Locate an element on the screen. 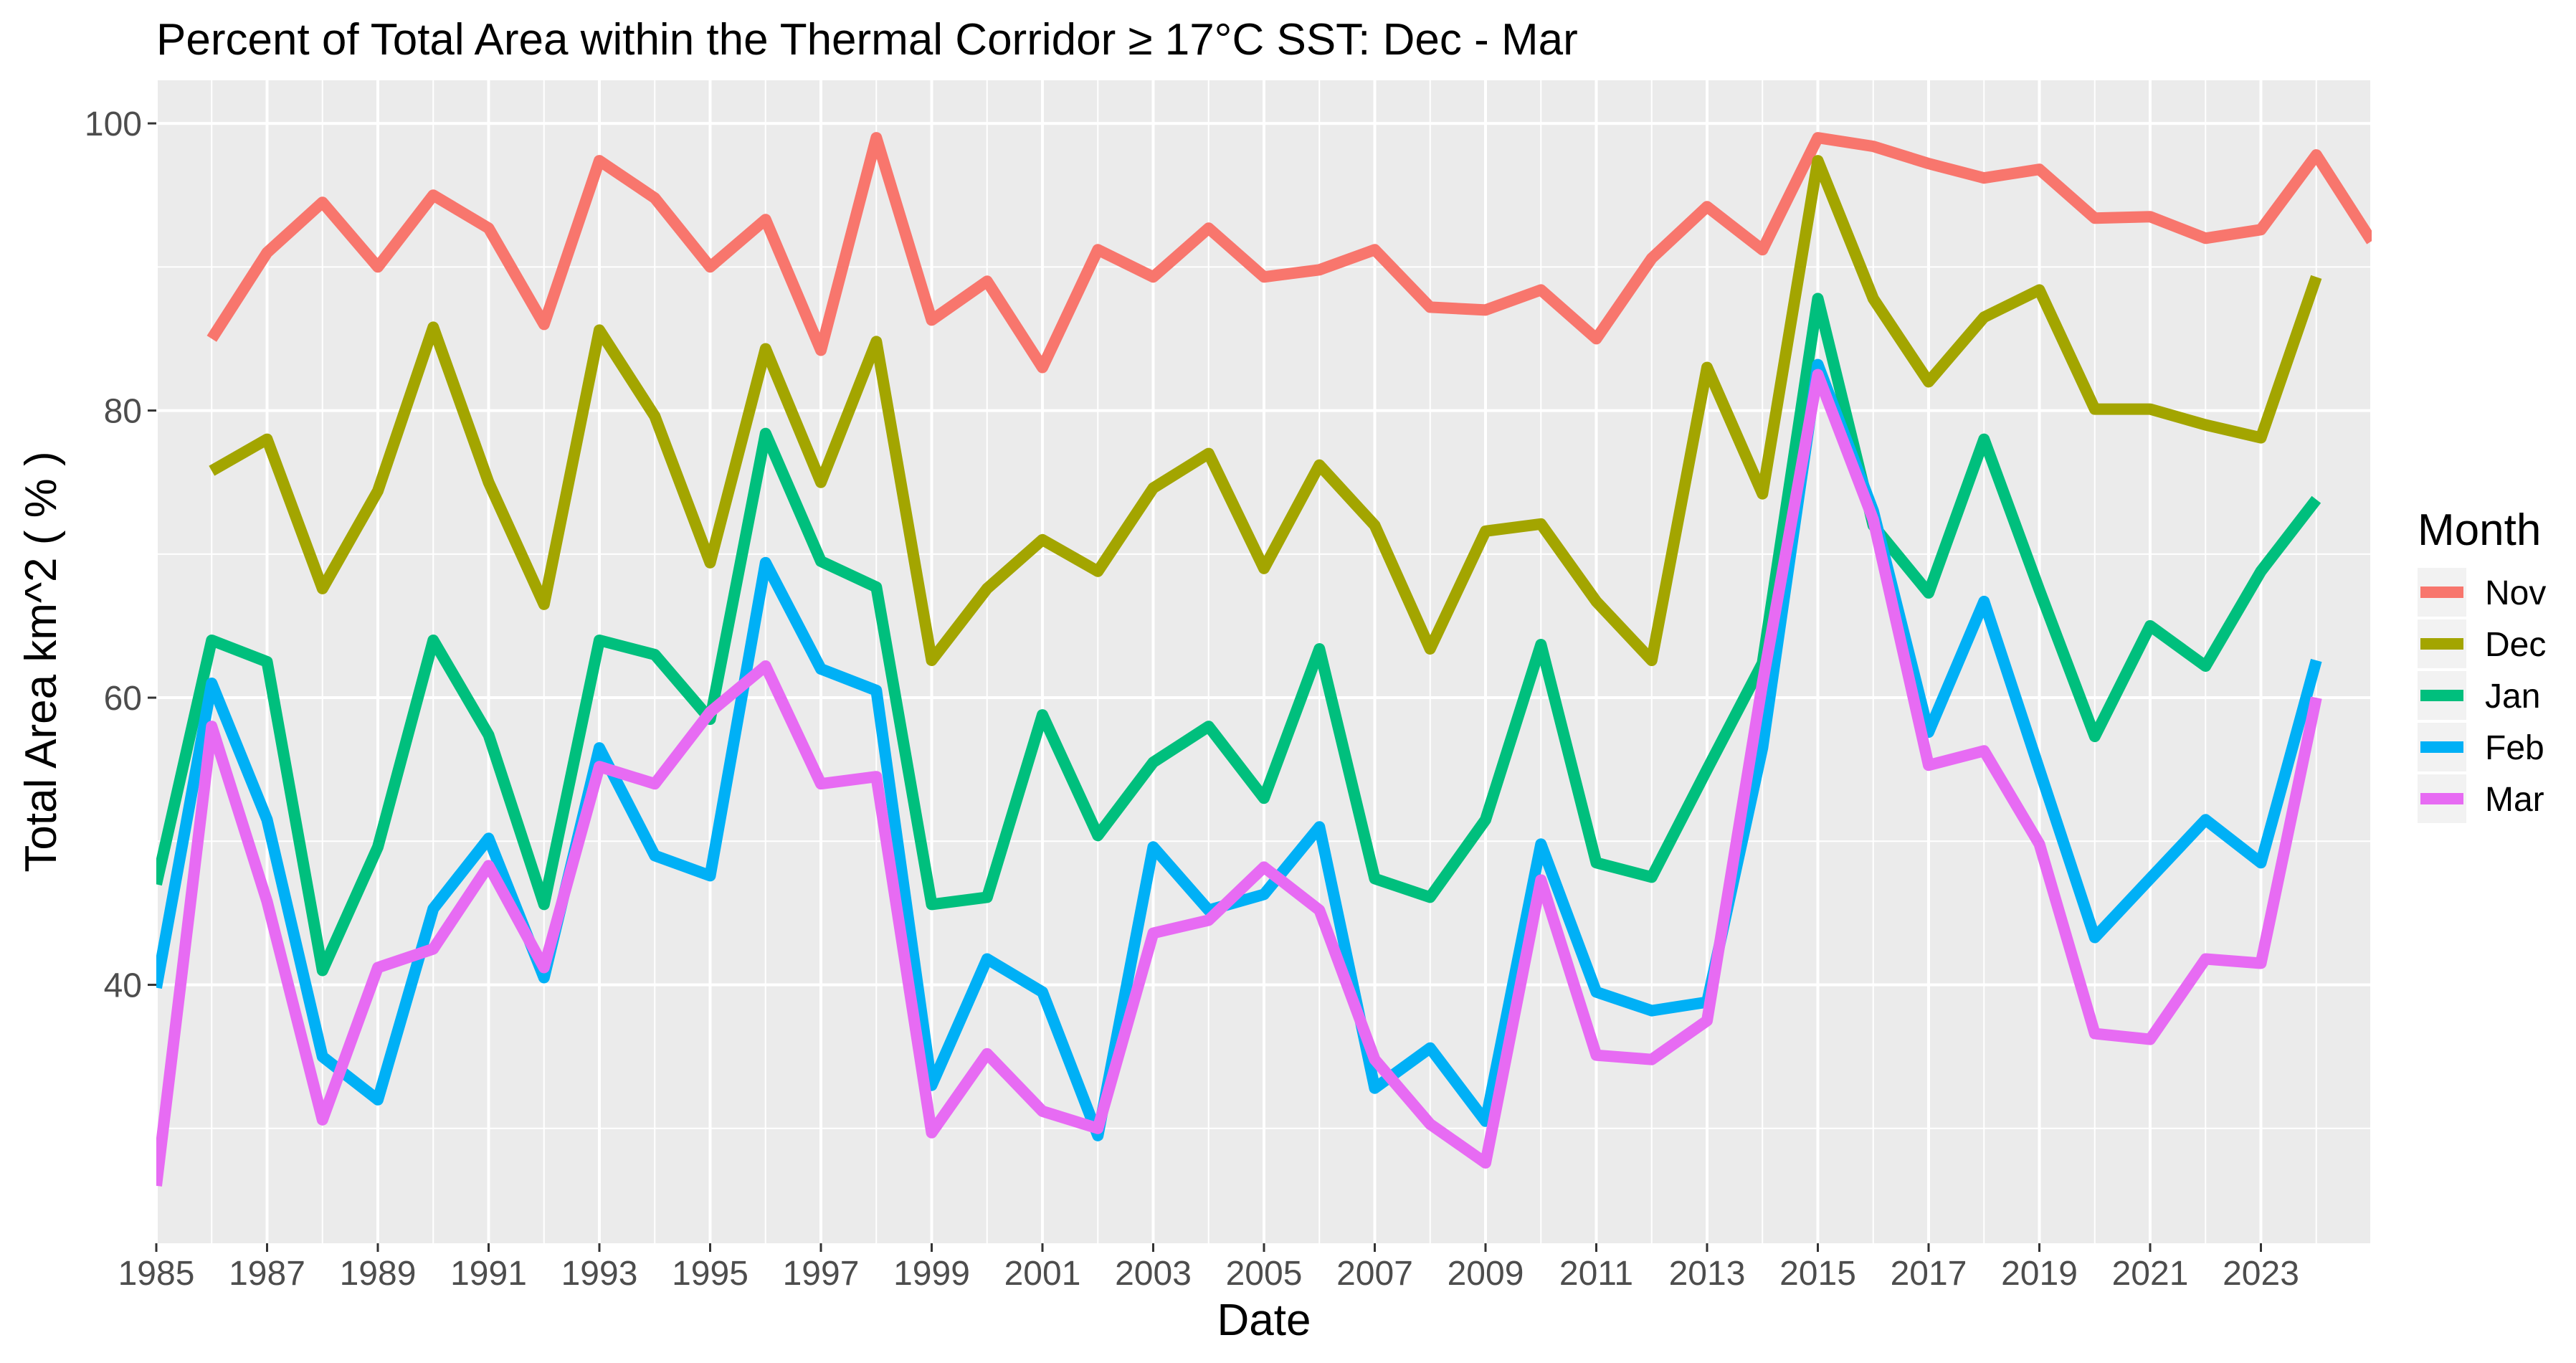 The height and width of the screenshot is (1363, 2576). y-tick-label: 40 is located at coordinates (123, 986).